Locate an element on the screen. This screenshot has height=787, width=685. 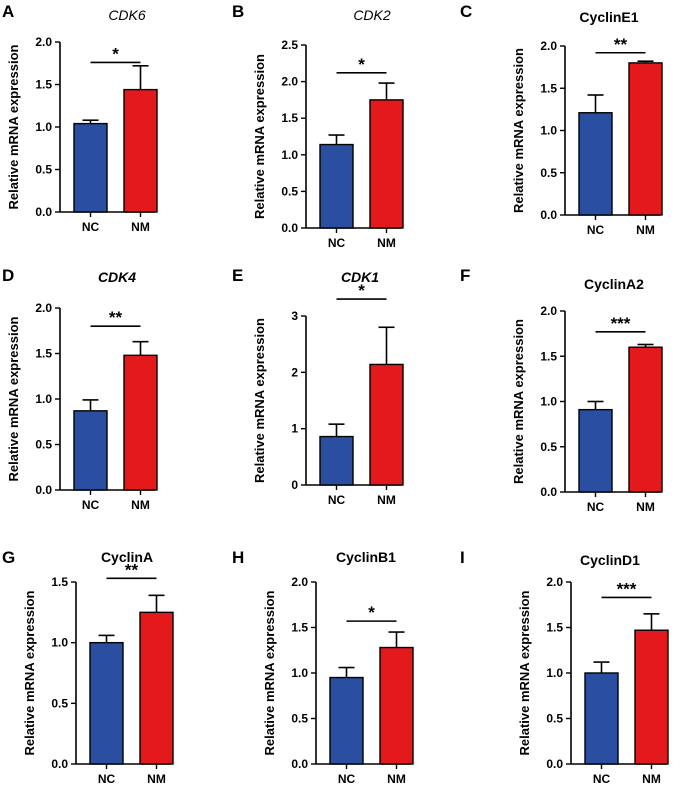
bar-e-nc is located at coordinates (336, 460).